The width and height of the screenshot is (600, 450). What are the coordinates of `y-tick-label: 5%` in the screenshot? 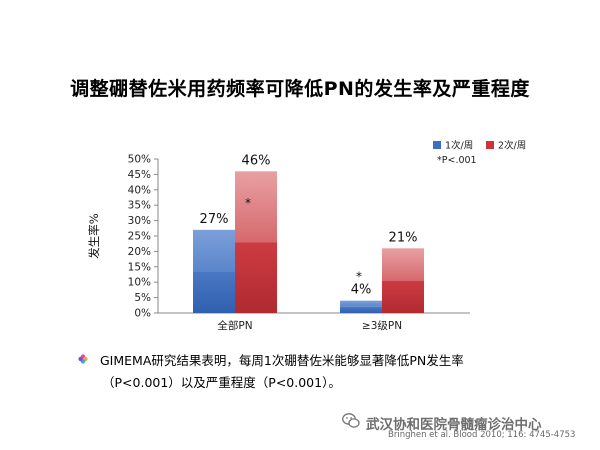 It's located at (142, 298).